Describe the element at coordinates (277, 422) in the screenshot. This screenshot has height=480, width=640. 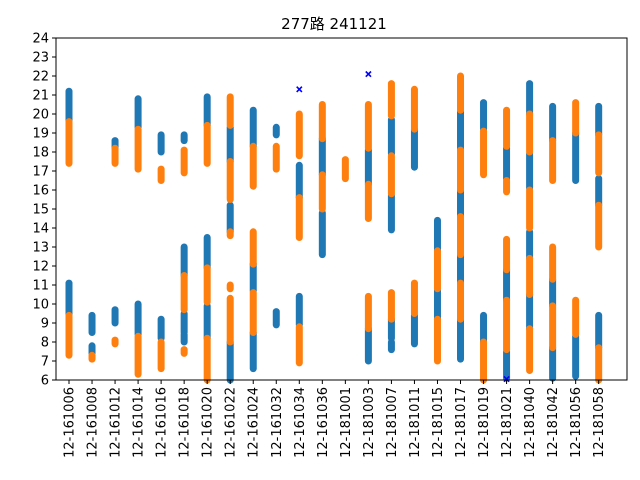
I see `x-tick-label: 12-161032` at that location.